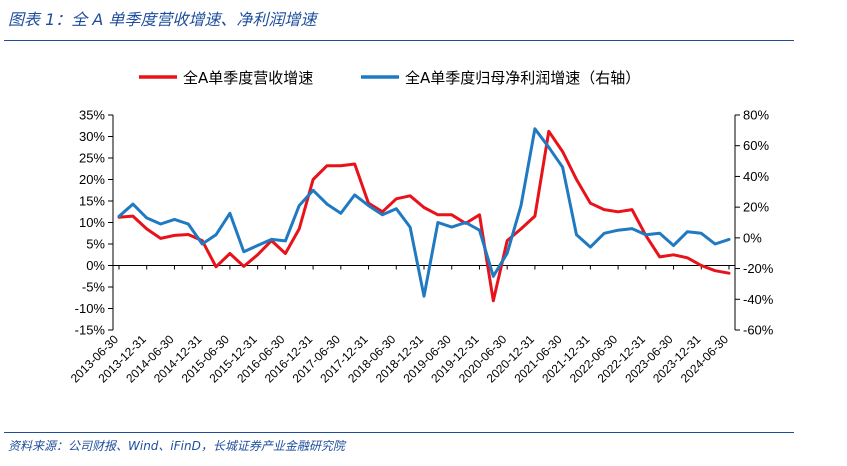 This screenshot has width=847, height=466. Describe the element at coordinates (399, 40) in the screenshot. I see `top-rule` at that location.